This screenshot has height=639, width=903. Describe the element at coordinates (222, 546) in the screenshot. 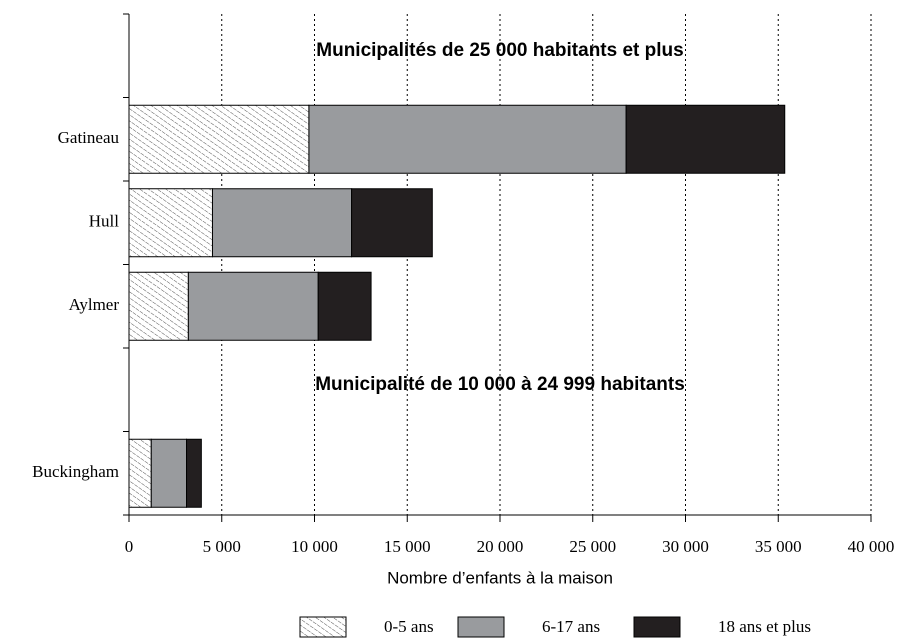

I see `x-tick-label: 5 000` at that location.